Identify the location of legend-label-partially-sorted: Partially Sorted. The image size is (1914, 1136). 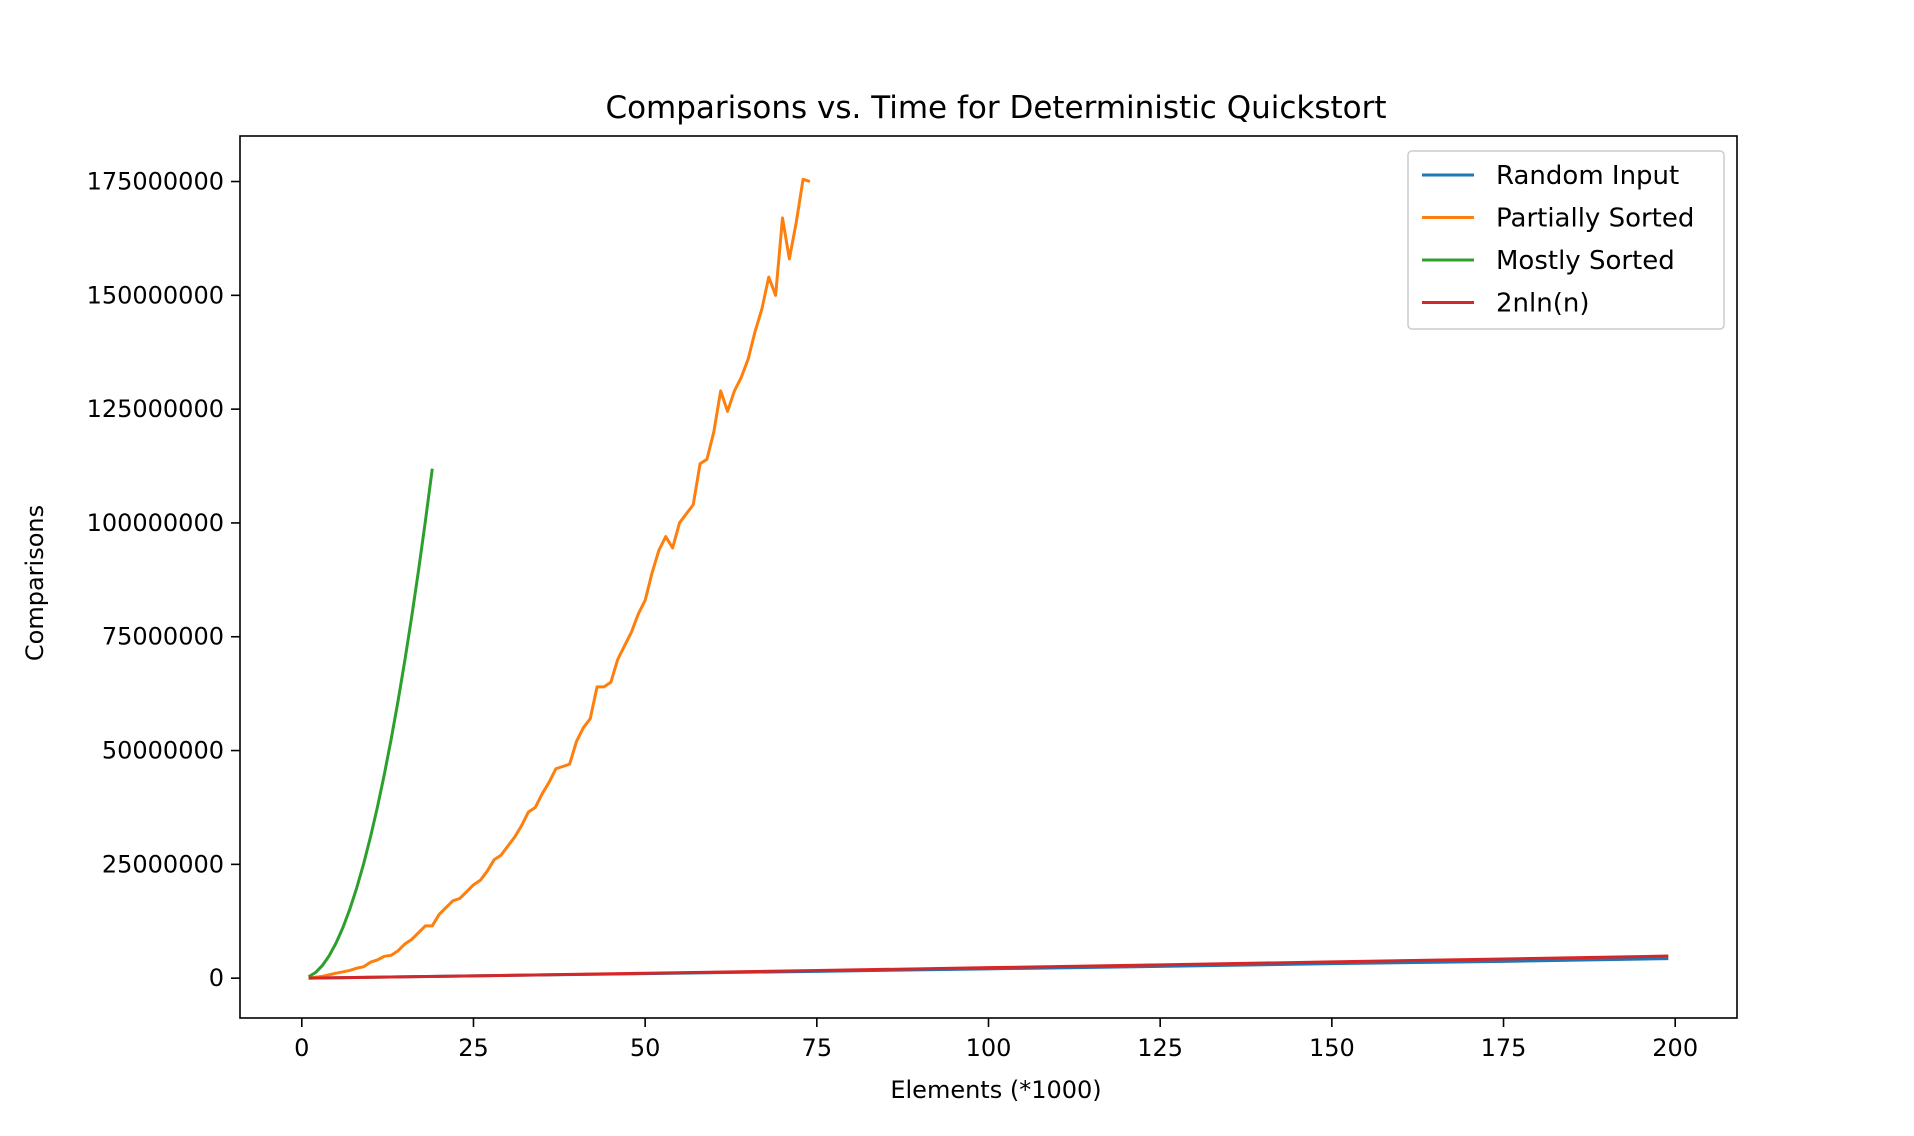
(1595, 219).